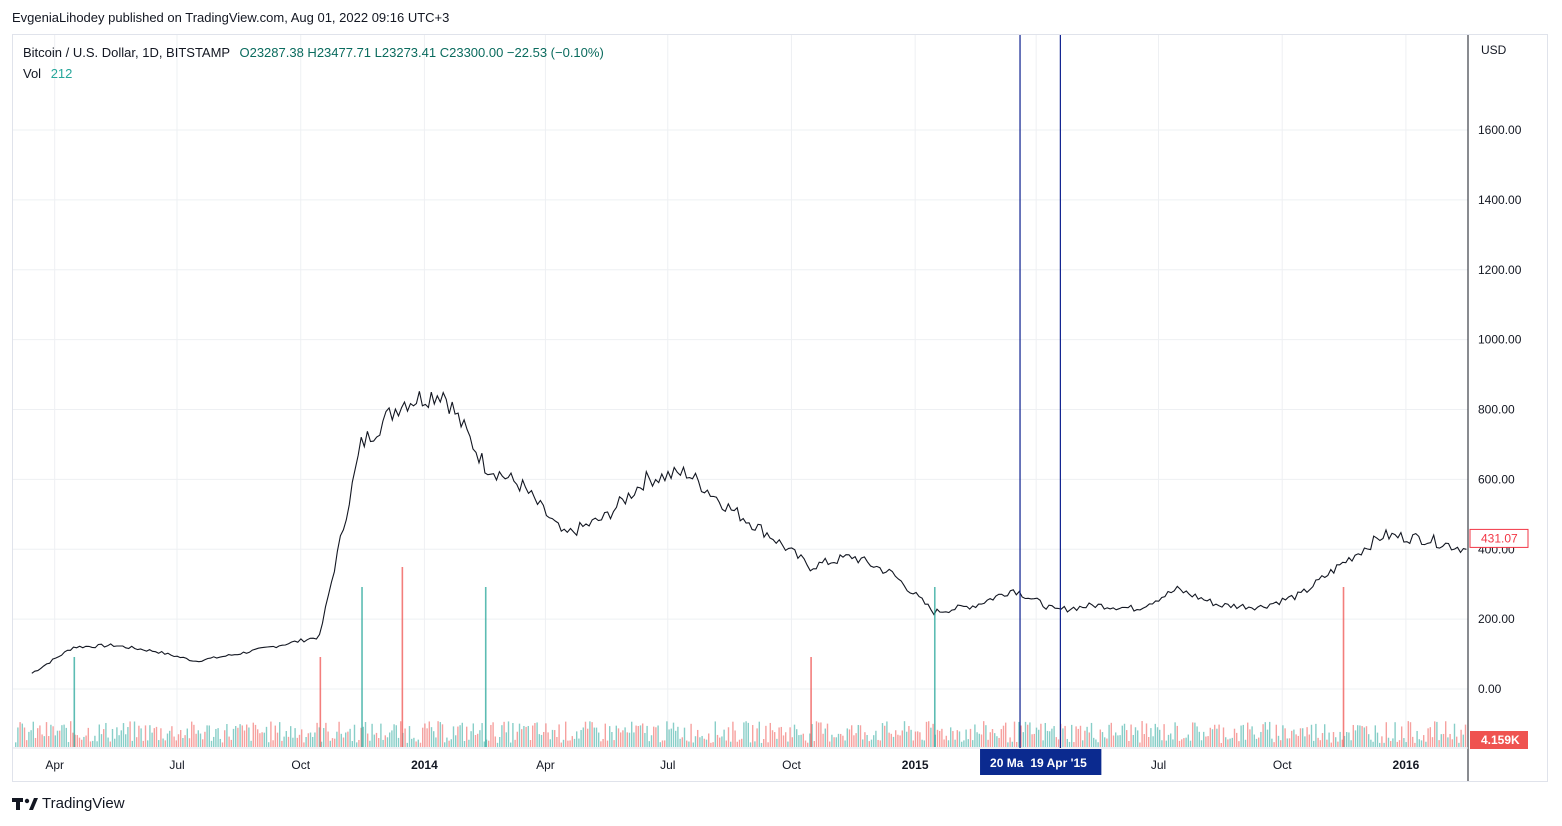 The image size is (1562, 826). I want to click on volume-legend: Vol 212, so click(47, 73).